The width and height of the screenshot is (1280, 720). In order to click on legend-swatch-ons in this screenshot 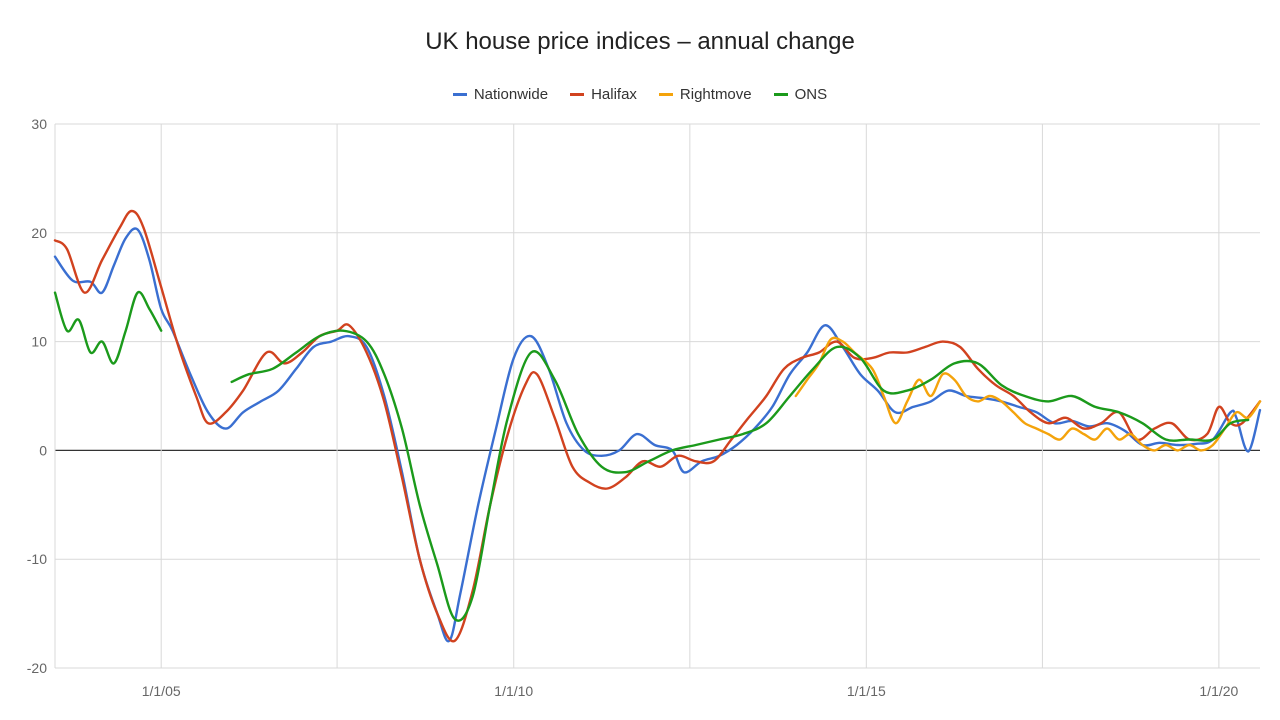, I will do `click(780, 94)`.